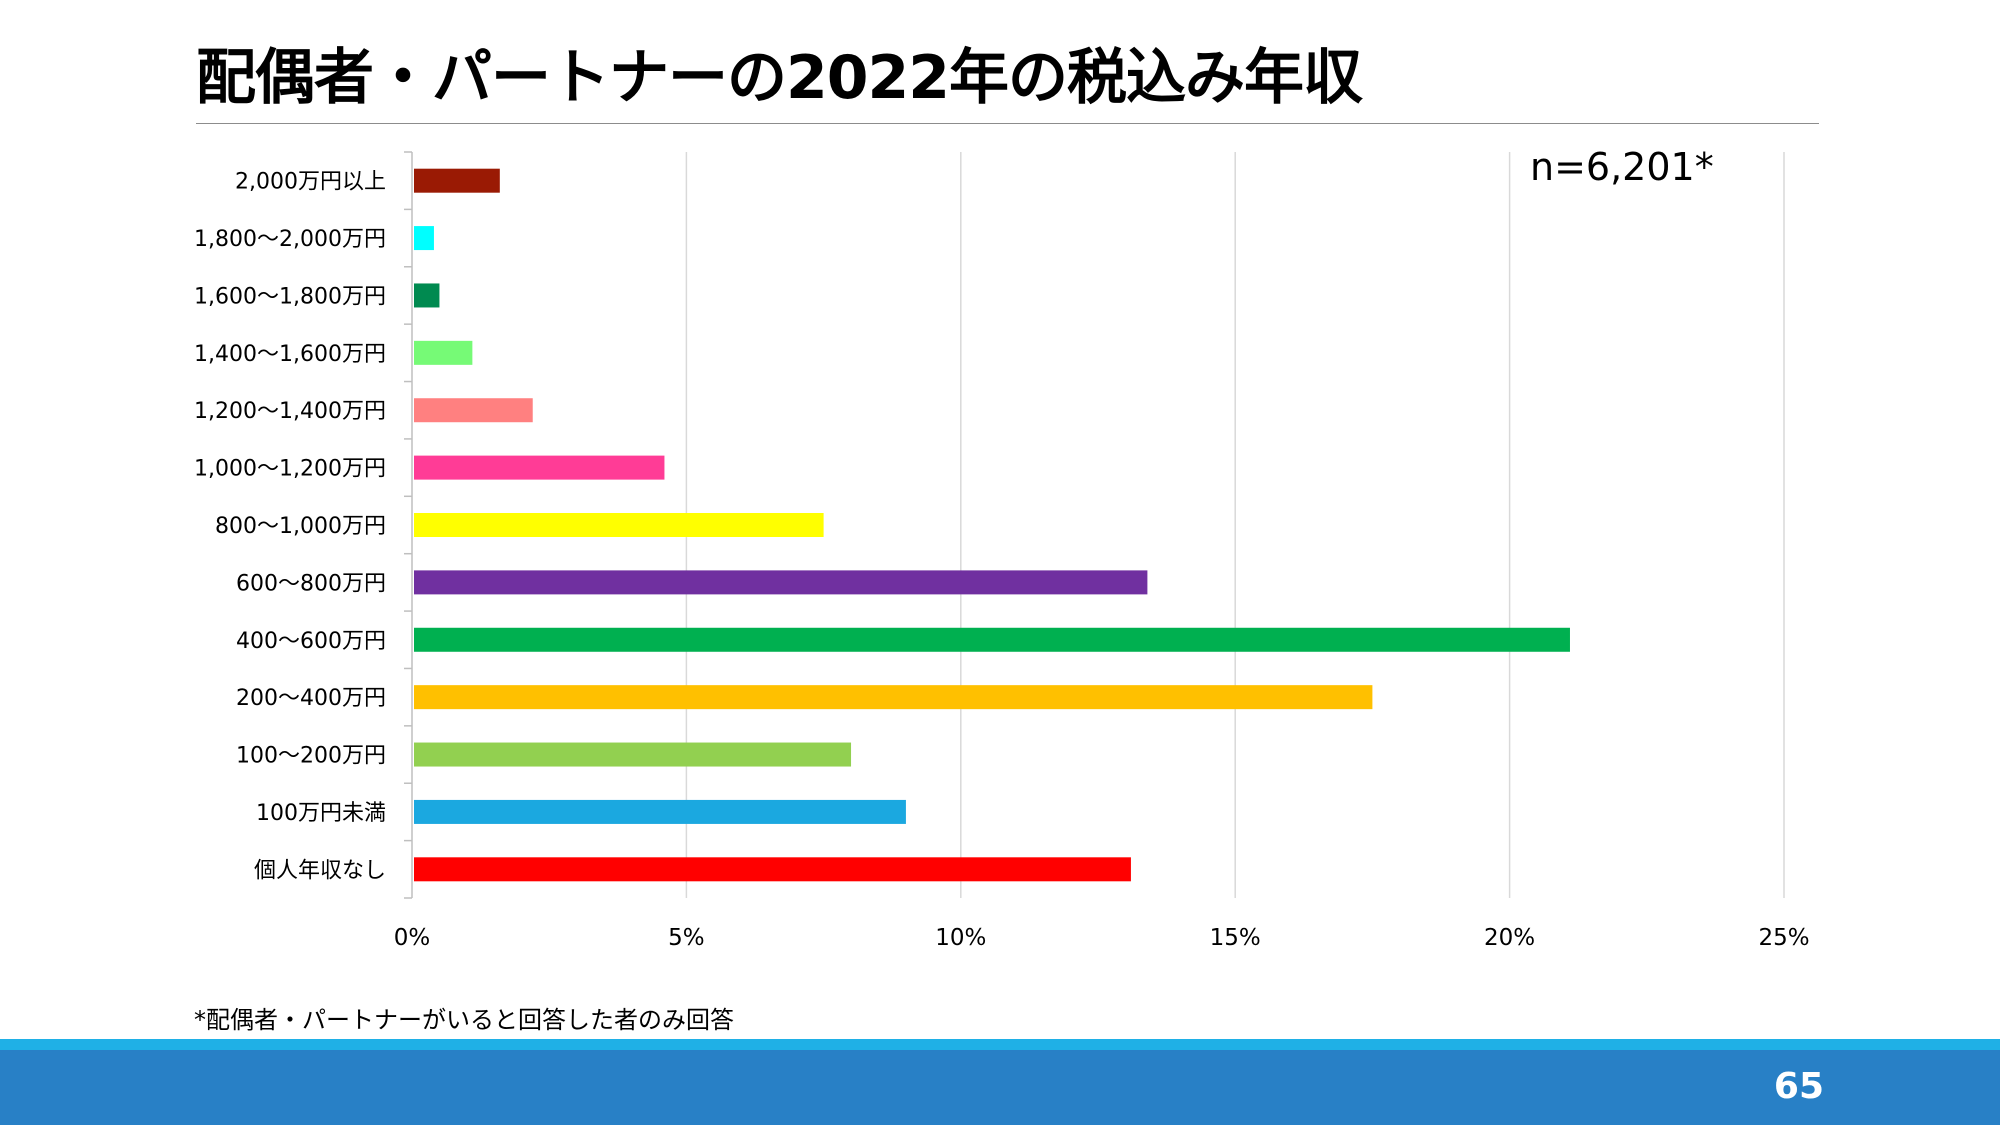 This screenshot has width=2000, height=1125. What do you see at coordinates (311, 698) in the screenshot?
I see `category-label: 200〜400万円` at bounding box center [311, 698].